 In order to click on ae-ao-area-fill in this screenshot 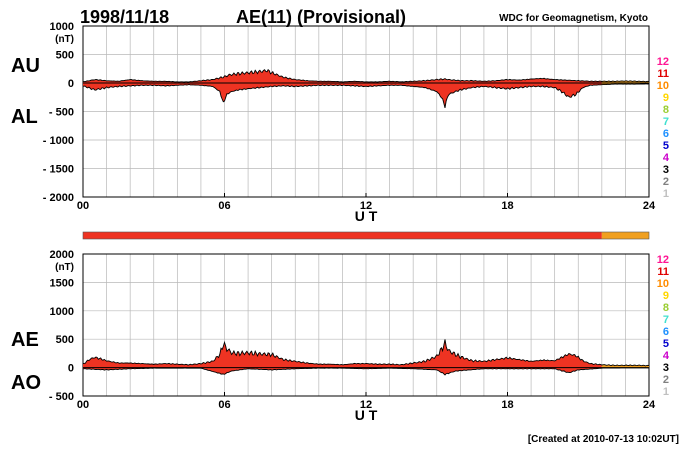, I will do `click(342, 357)`.